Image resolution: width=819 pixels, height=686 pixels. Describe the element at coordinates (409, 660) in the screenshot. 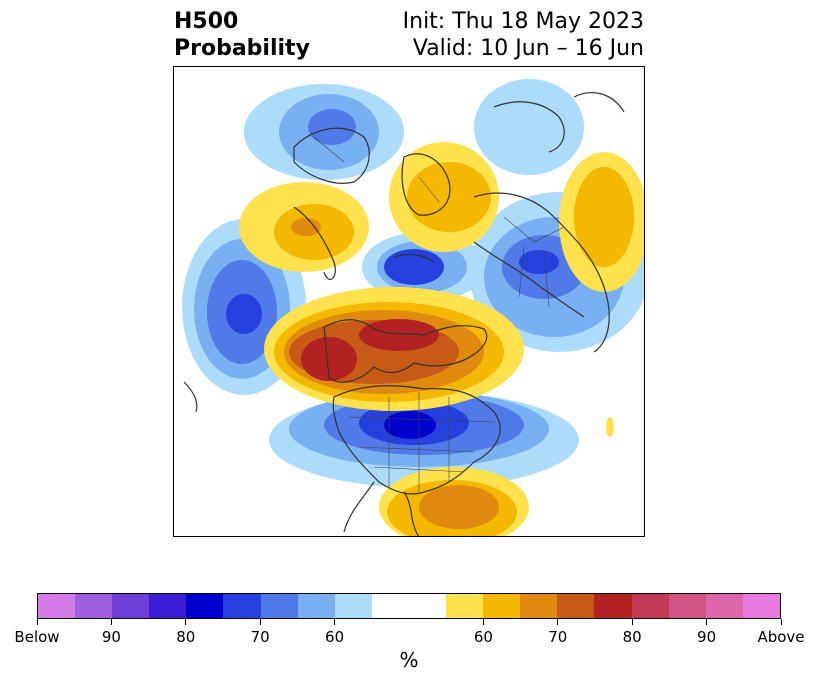

I see `colorbar-unit: %` at that location.